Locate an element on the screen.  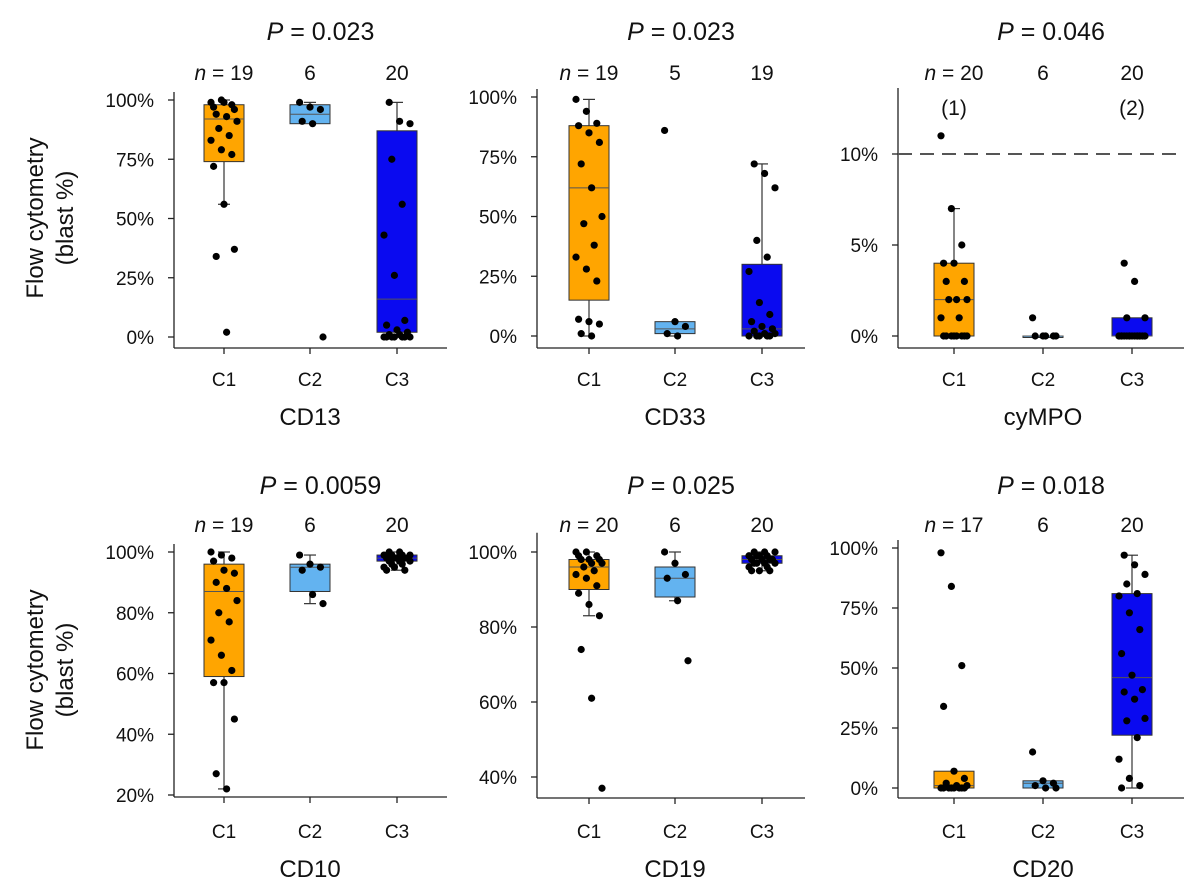
y-tick-label: 60% is located at coordinates (135, 675).